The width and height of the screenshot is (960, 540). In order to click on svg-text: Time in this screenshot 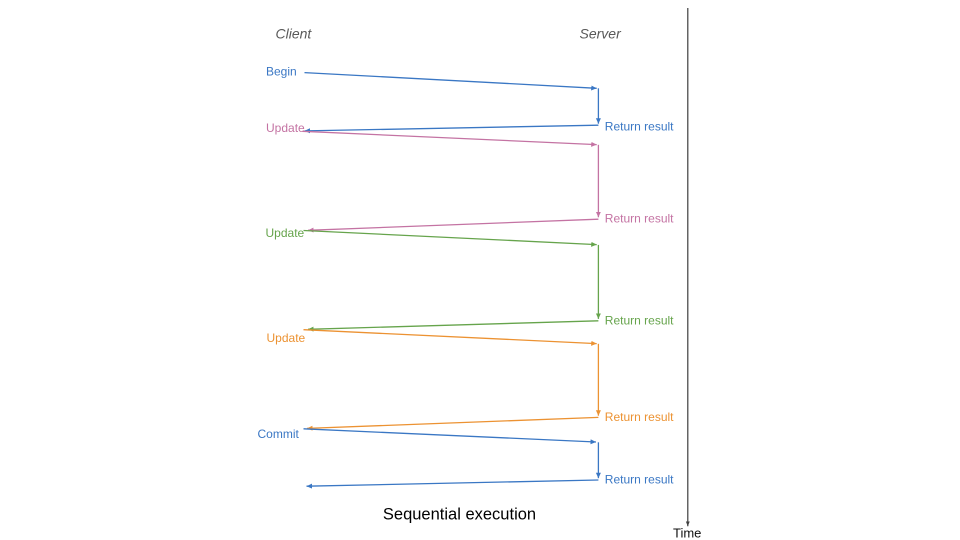, I will do `click(687, 533)`.